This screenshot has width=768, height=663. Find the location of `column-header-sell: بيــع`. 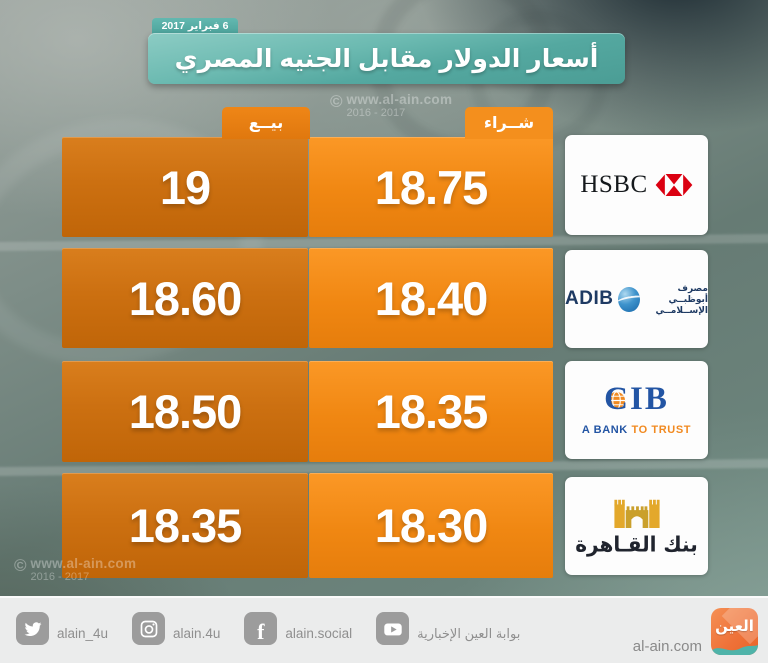

column-header-sell: بيــع is located at coordinates (266, 123).